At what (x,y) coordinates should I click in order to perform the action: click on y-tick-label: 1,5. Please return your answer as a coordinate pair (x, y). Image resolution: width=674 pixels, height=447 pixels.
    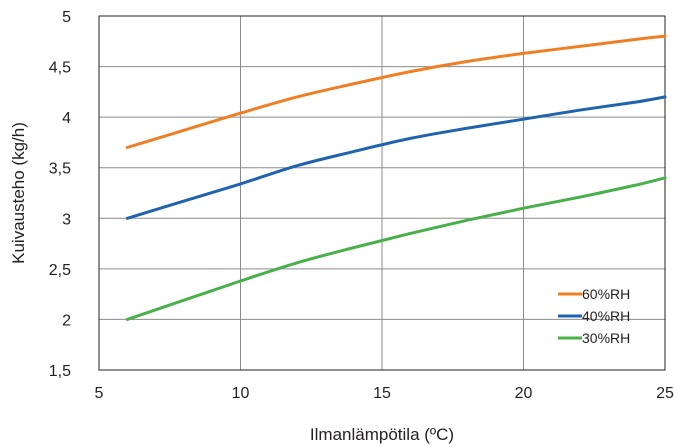
    Looking at the image, I should click on (60, 371).